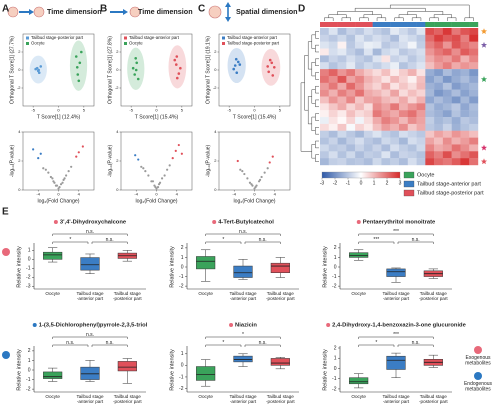  Describe the element at coordinates (84, 110) in the screenshot. I see `x-tick-label: 5` at that location.